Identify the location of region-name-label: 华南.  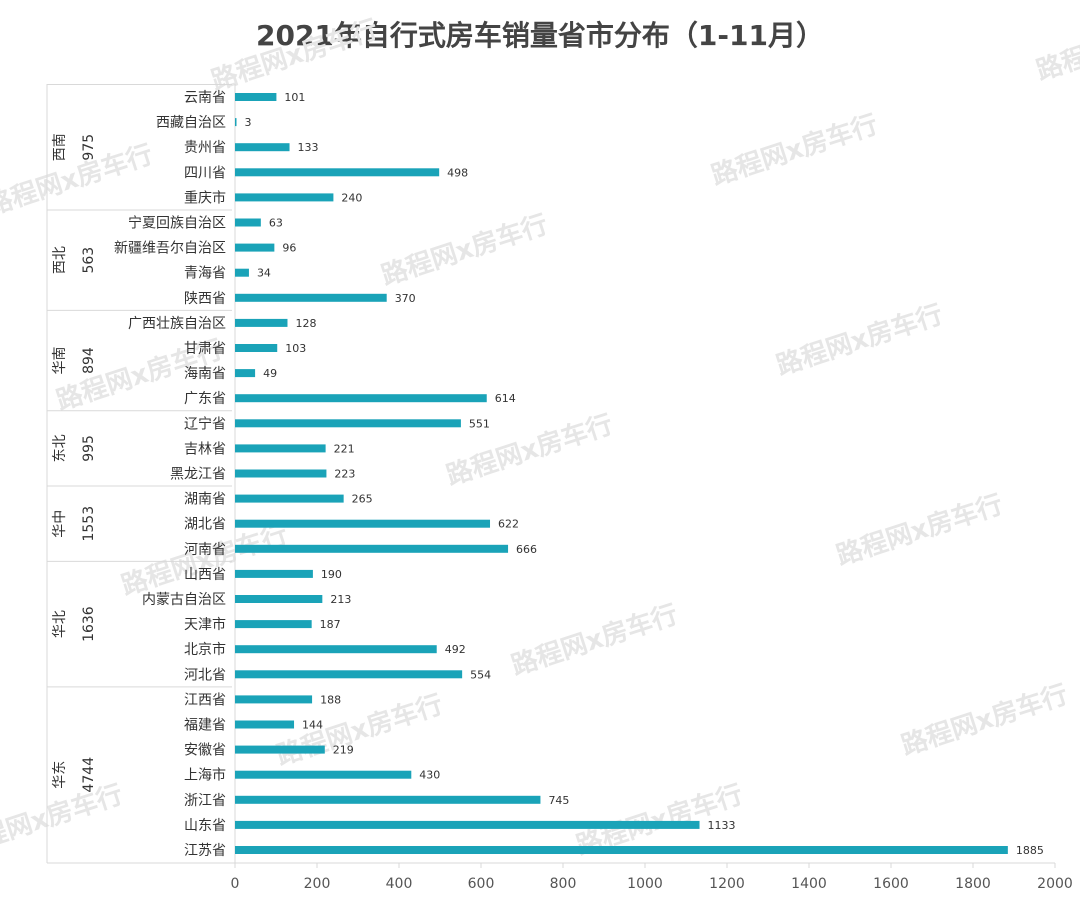
(60, 361).